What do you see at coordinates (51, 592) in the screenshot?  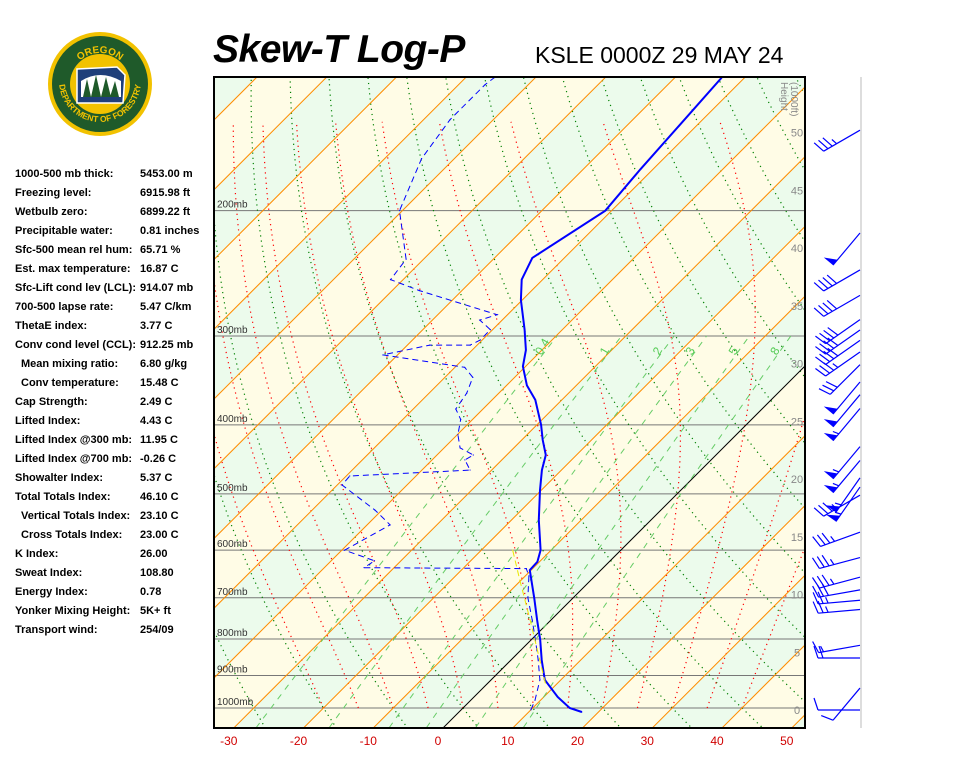 I see `stat-label: Energy Index:` at bounding box center [51, 592].